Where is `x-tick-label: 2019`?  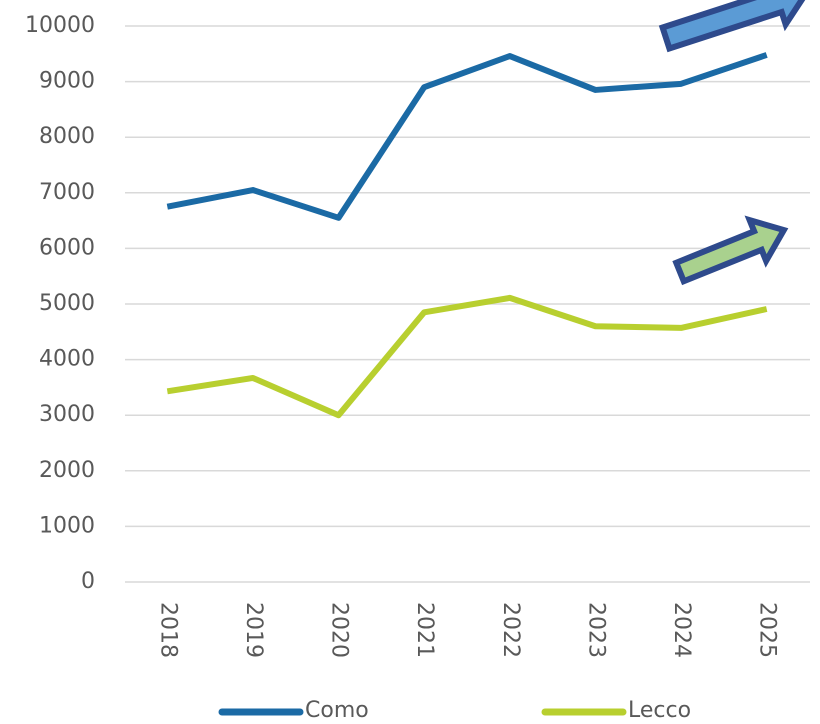 x-tick-label: 2019 is located at coordinates (253, 630).